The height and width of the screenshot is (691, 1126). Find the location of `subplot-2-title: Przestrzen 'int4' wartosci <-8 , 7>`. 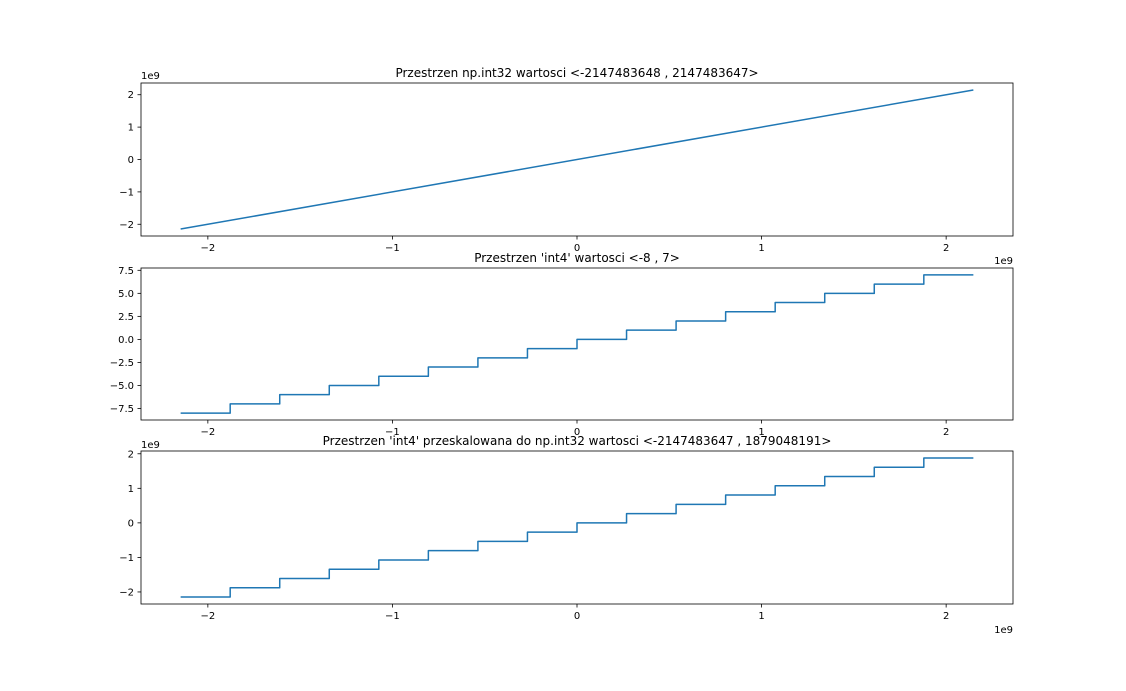

subplot-2-title: Przestrzen 'int4' wartosci <-8 , 7> is located at coordinates (577, 258).